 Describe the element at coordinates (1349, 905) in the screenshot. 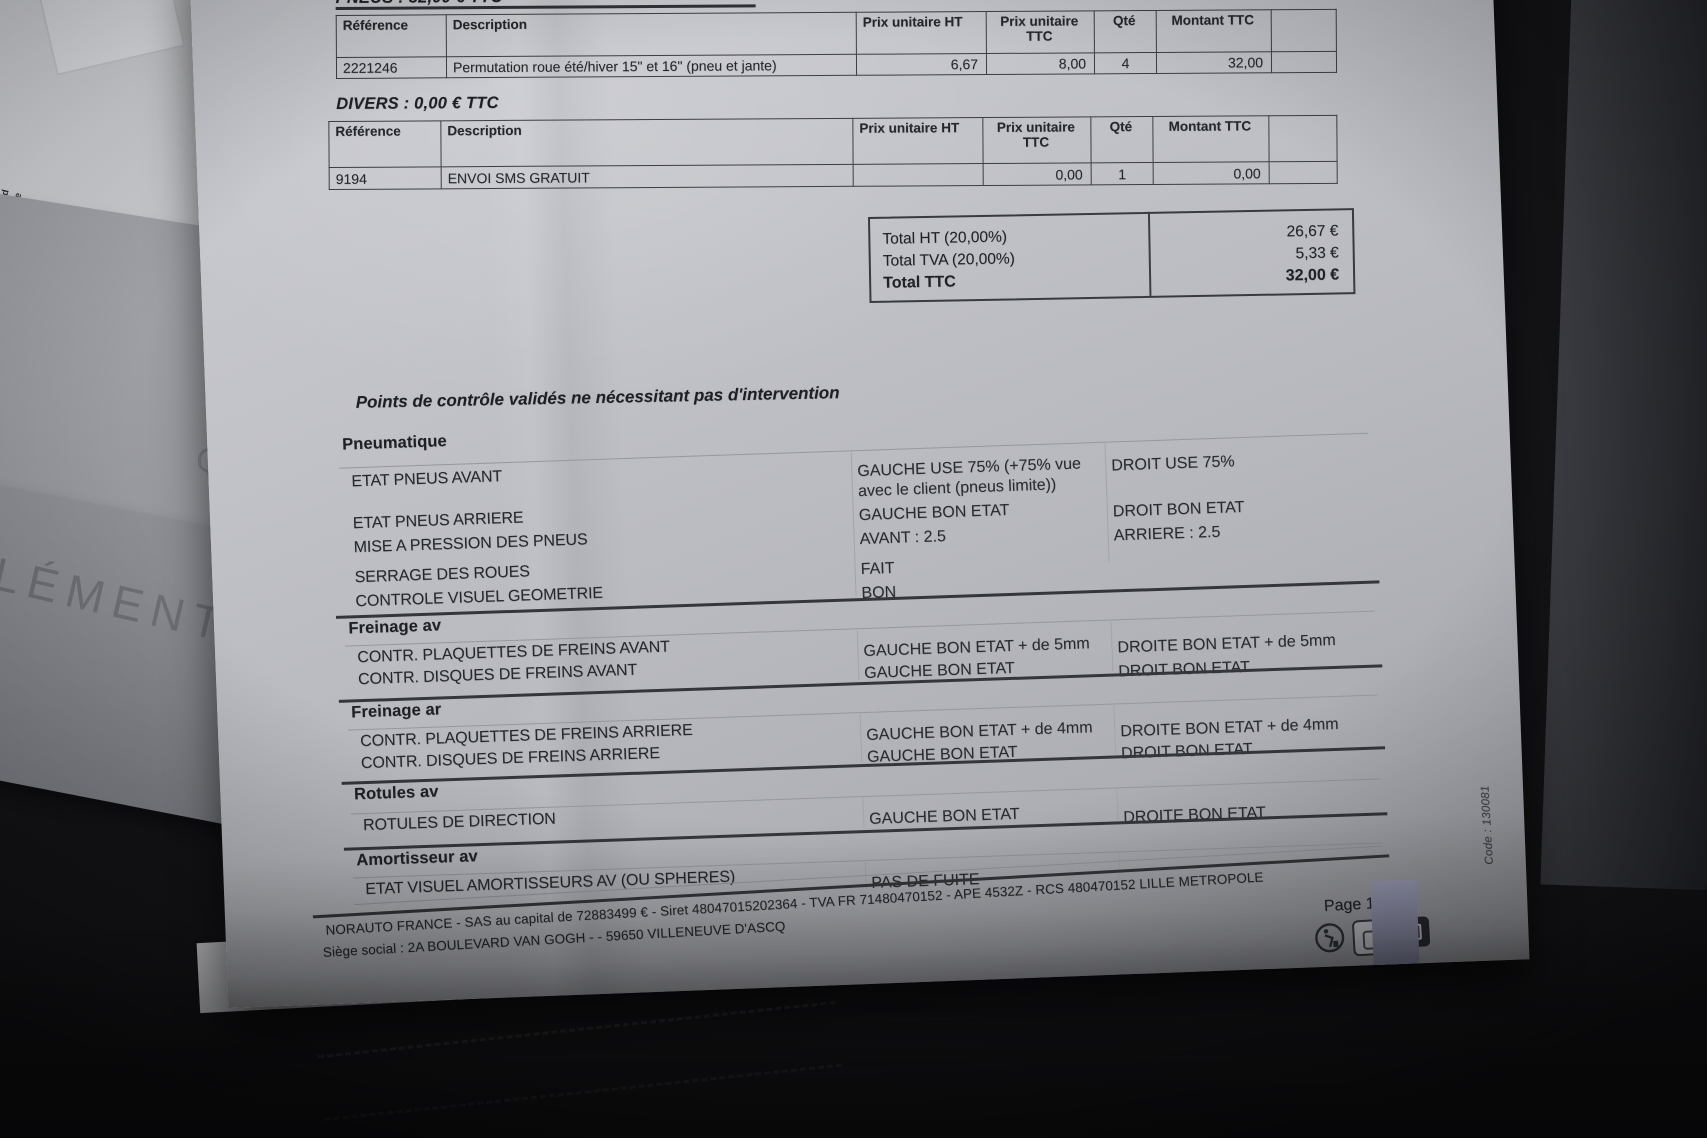

I see `page-number: Page 1` at that location.